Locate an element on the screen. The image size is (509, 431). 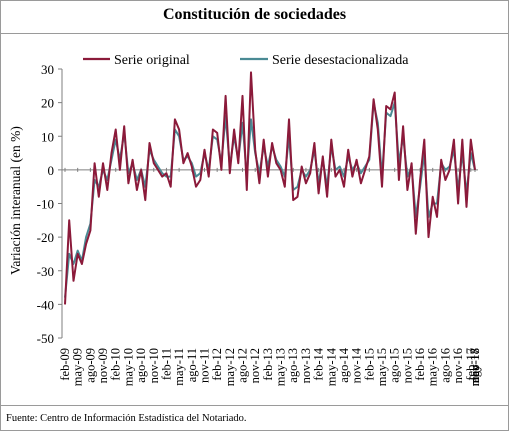
x-tick-label: feb-18 is located at coordinates (475, 364).